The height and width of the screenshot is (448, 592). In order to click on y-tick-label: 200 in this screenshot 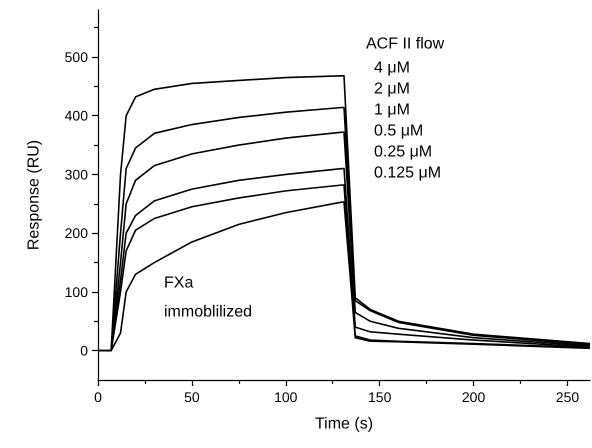, I will do `click(76, 233)`.